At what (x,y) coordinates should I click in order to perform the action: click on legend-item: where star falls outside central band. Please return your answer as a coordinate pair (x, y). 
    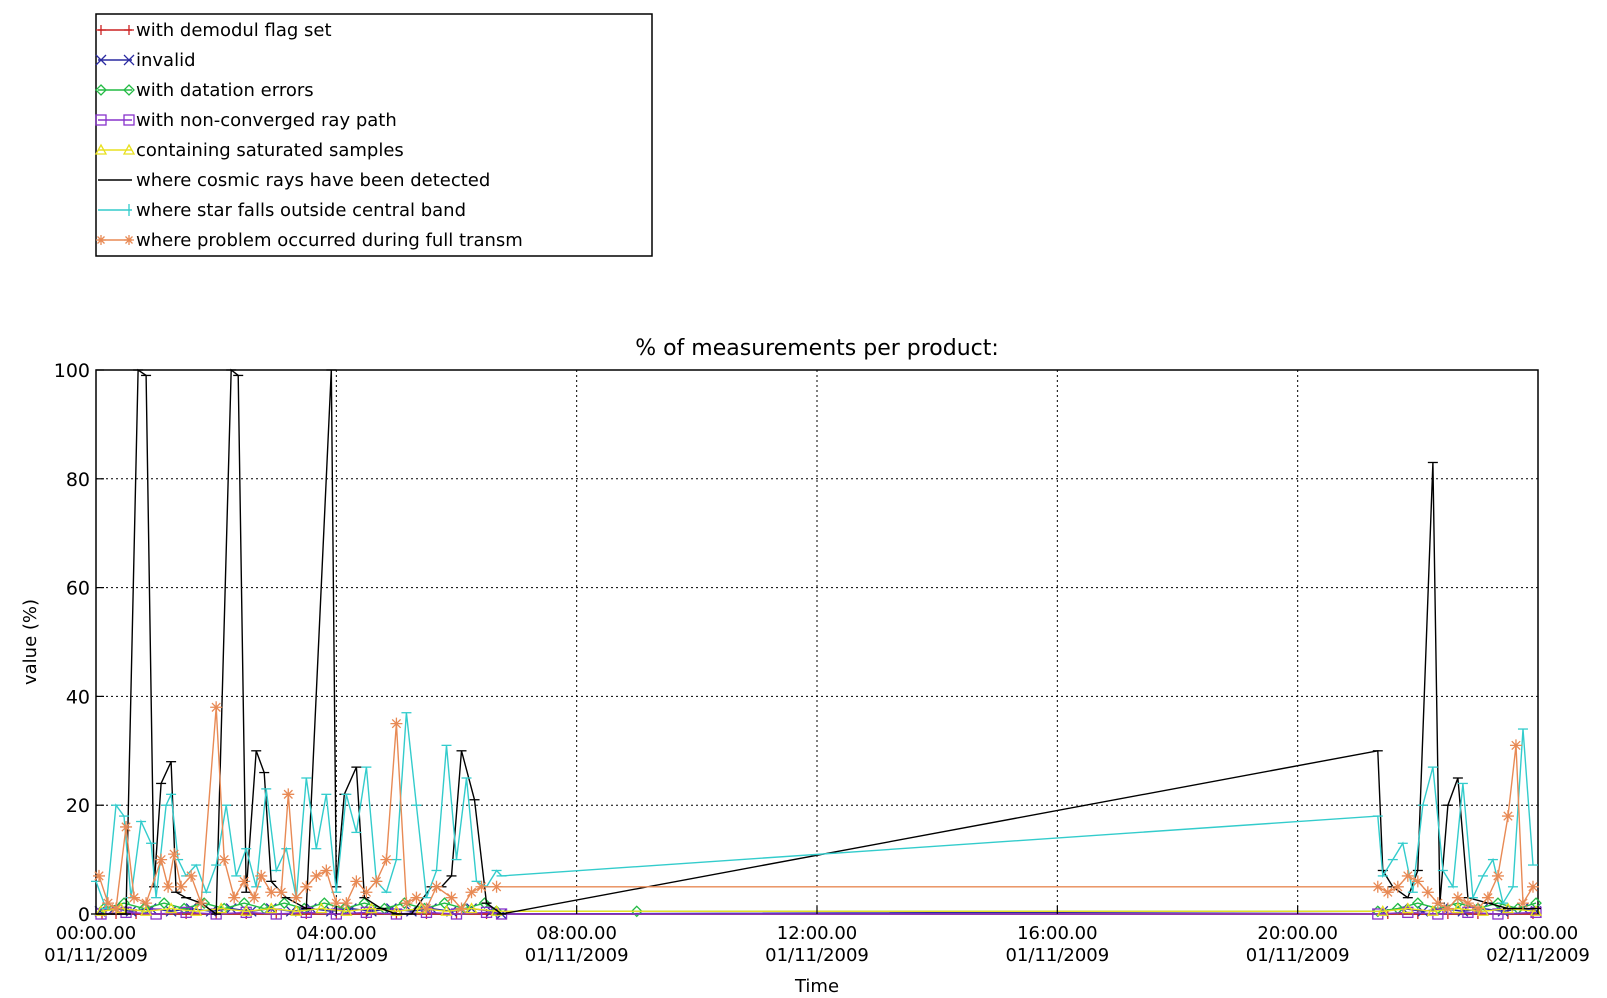
    Looking at the image, I should click on (282, 210).